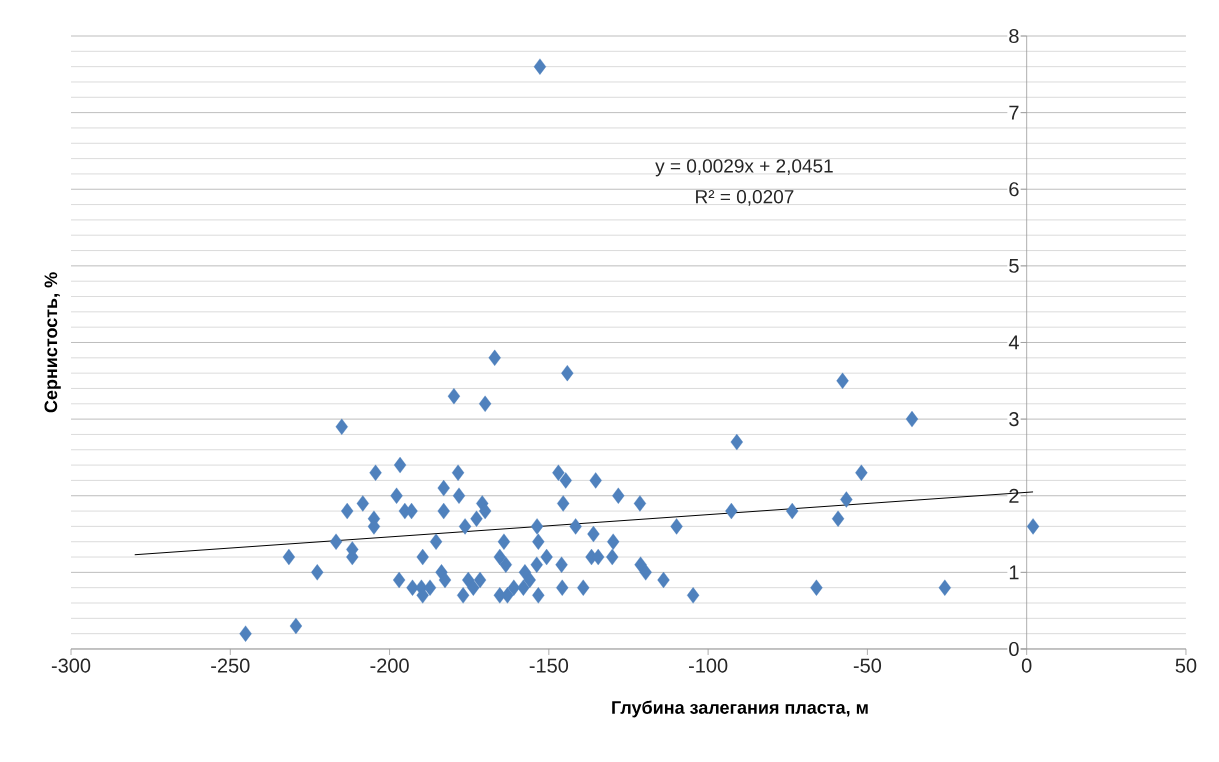 This screenshot has height=762, width=1219. Describe the element at coordinates (71, 665) in the screenshot. I see `x-tick-label: -300` at that location.